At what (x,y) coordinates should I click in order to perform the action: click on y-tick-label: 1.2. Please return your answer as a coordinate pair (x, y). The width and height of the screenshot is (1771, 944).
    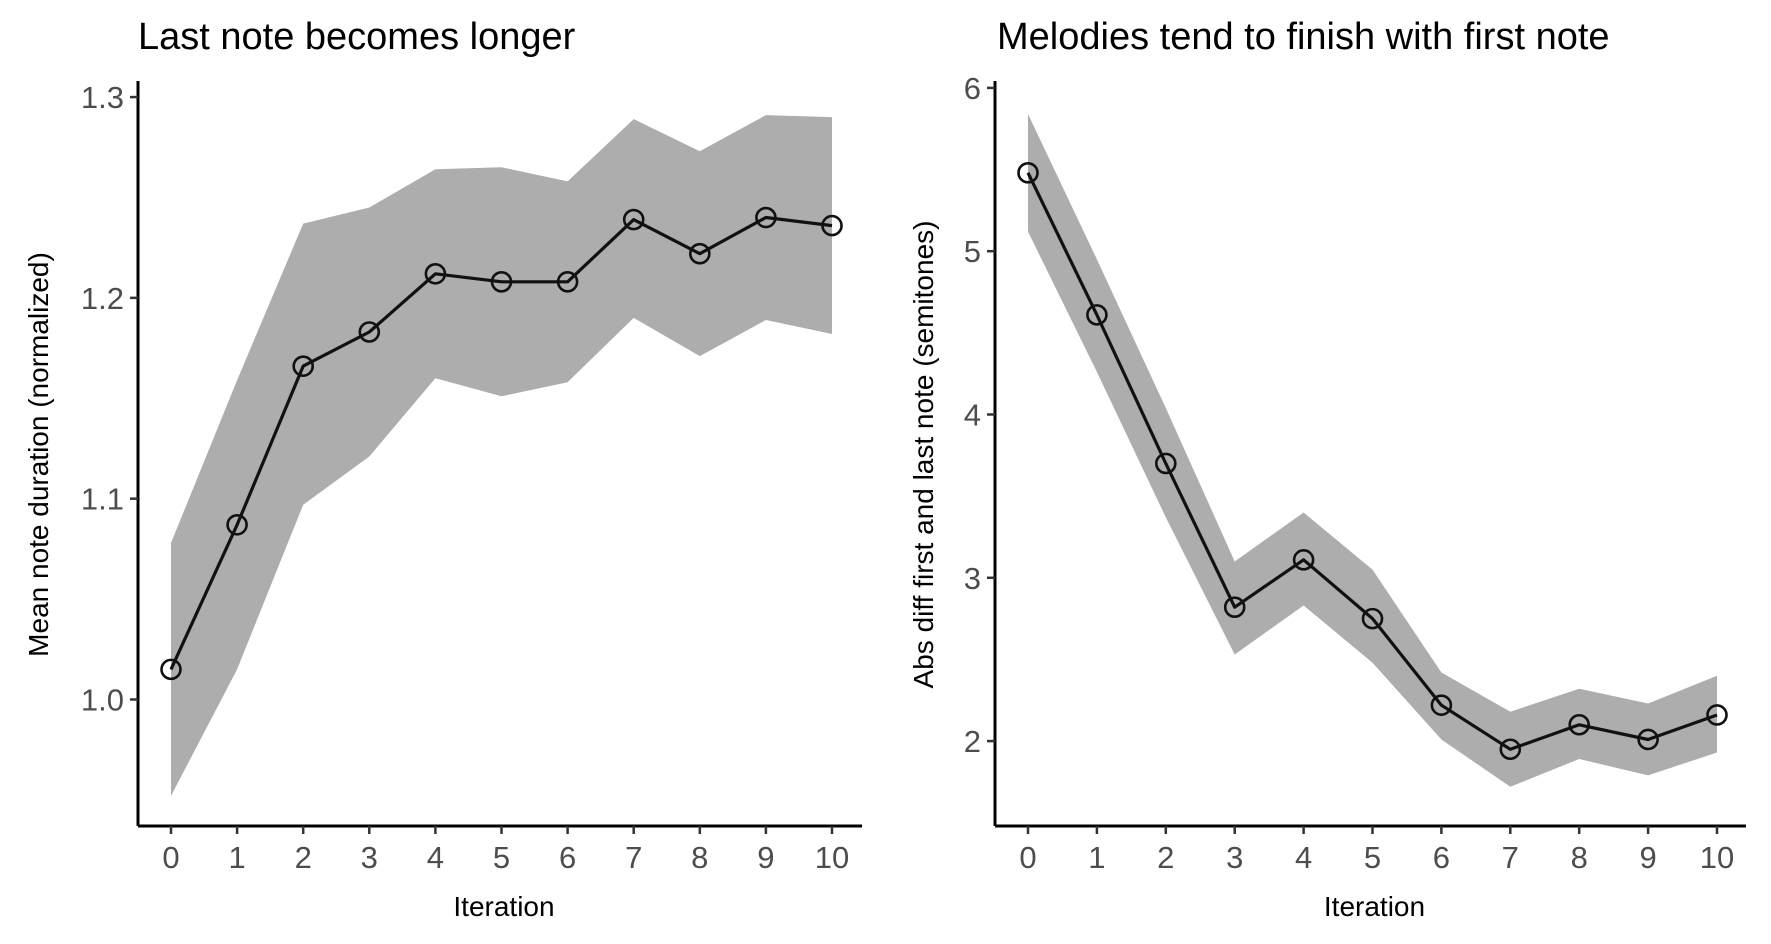
    Looking at the image, I should click on (102, 298).